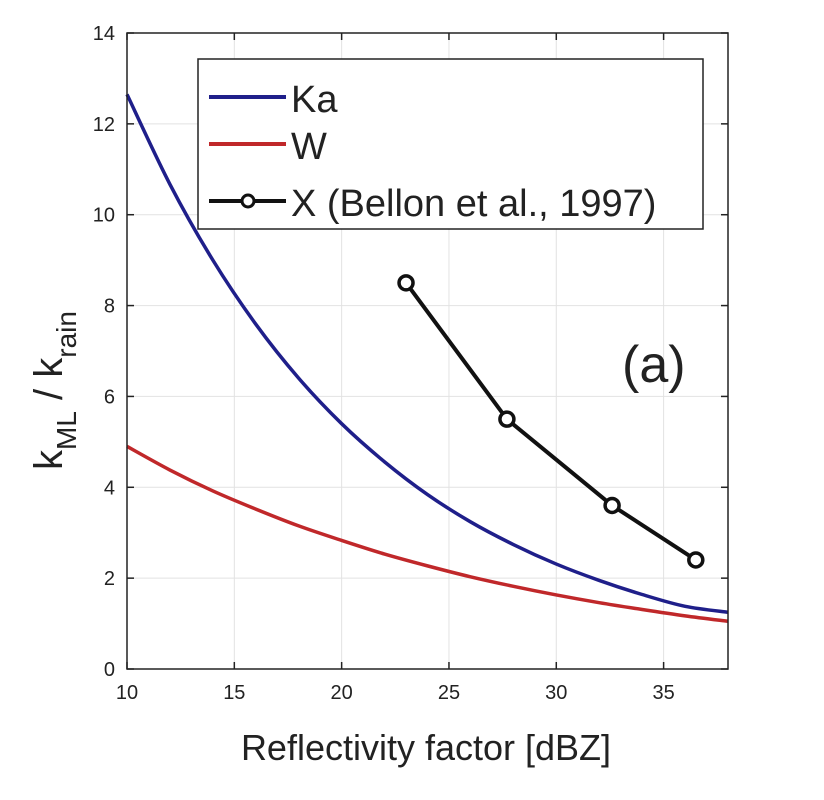 The height and width of the screenshot is (800, 824). I want to click on legend-label-w: W, so click(309, 147).